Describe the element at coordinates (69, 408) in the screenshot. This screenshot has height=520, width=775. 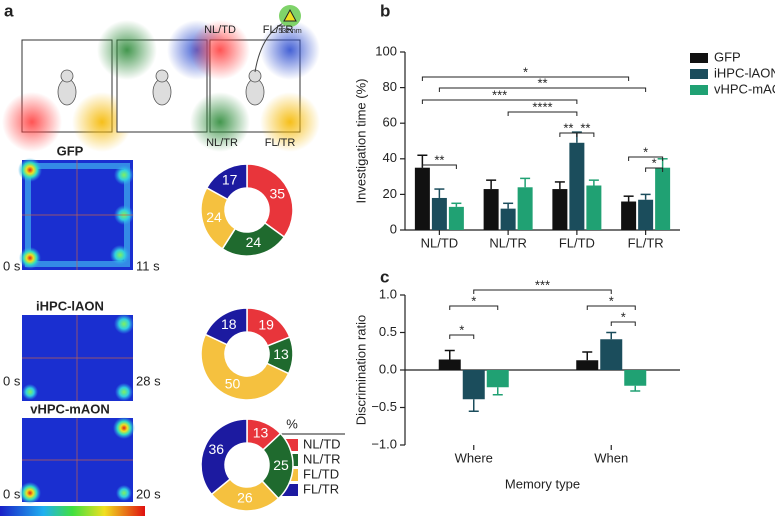
I see `heatmap-title: vHPC-mAON` at that location.